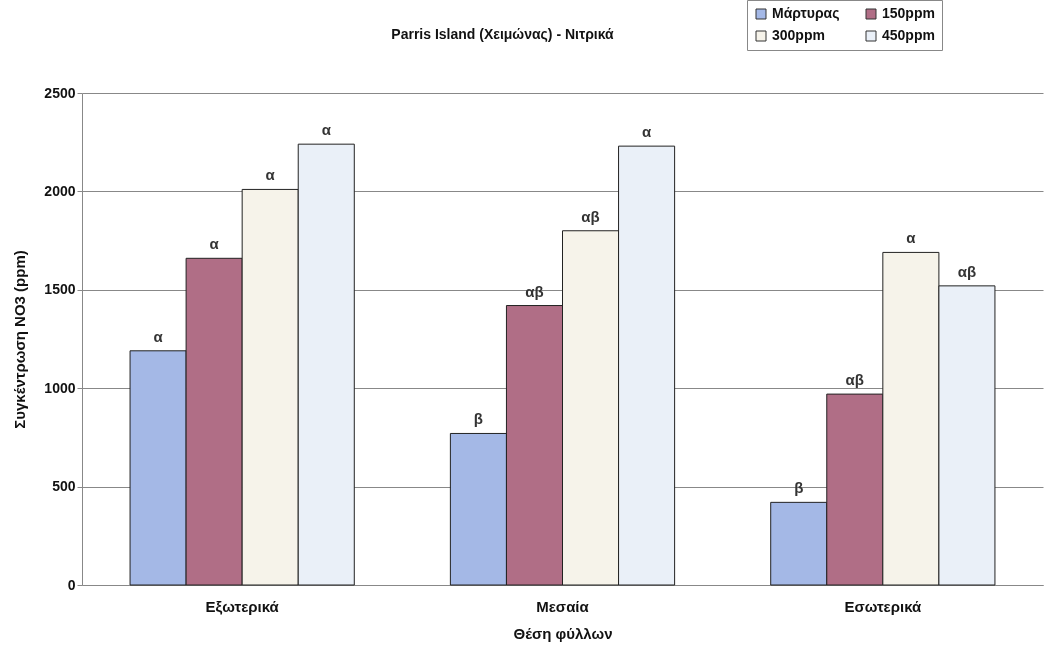 This screenshot has height=649, width=1057. I want to click on y-tick-label: 0, so click(71, 584).